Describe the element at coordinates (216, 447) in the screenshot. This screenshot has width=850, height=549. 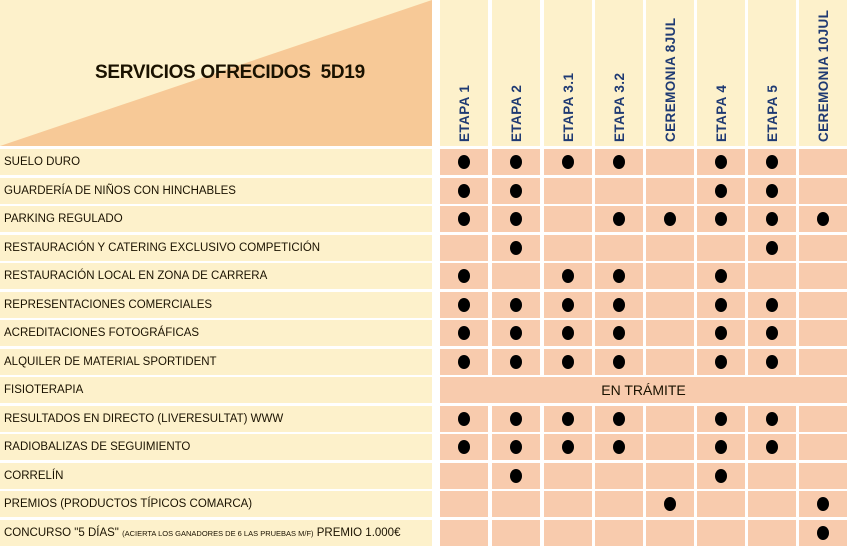
I see `row-label: RADIOBALIZAS DE SEGUIMIENTO` at that location.